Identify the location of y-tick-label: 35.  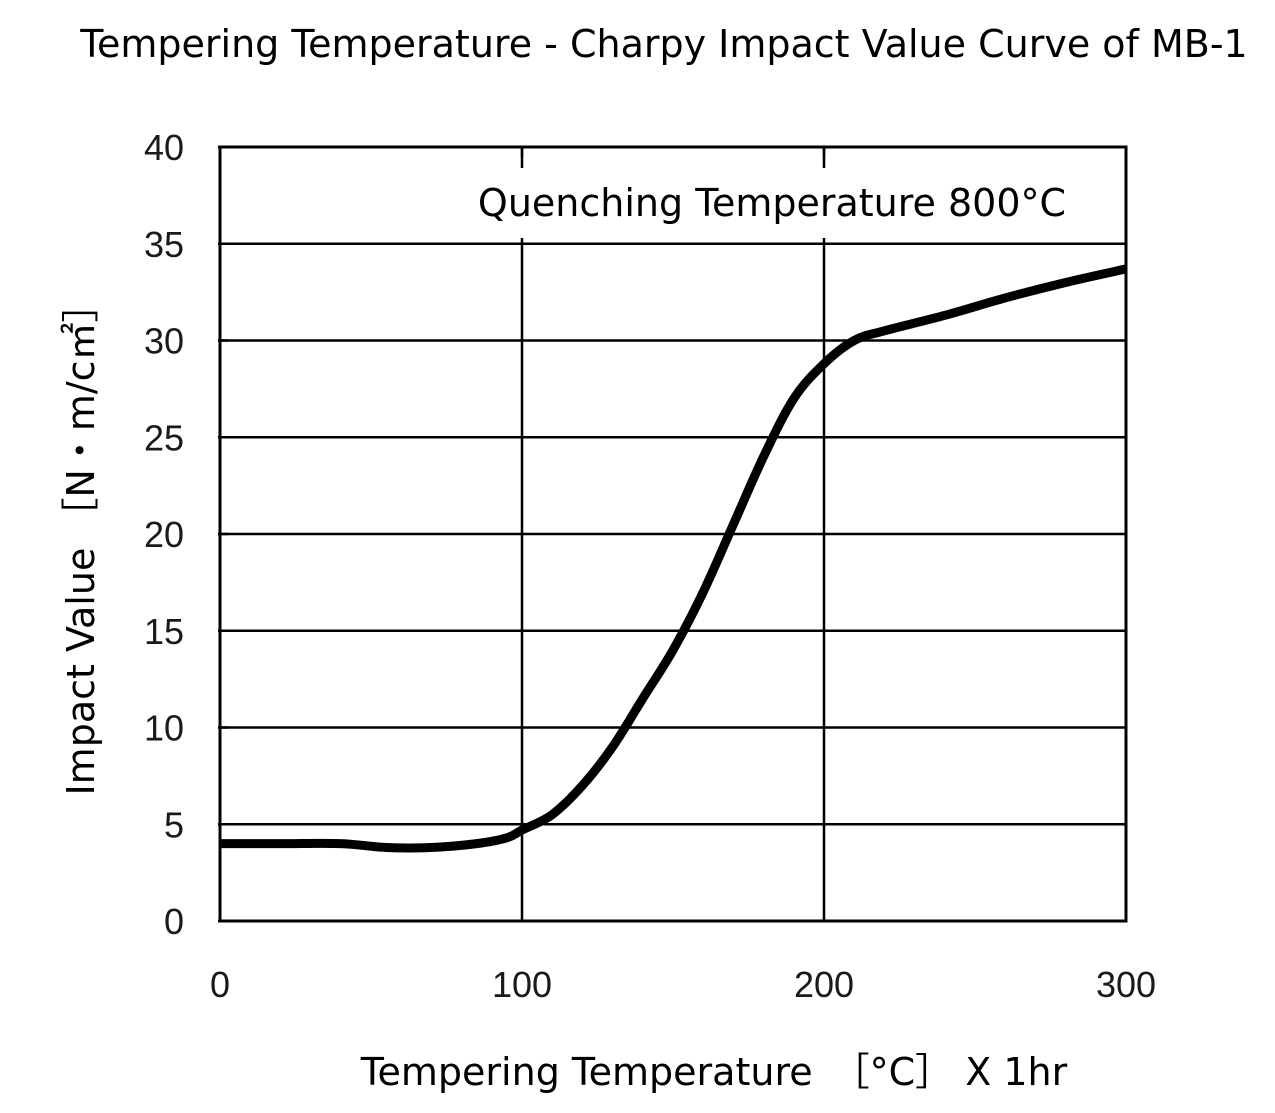
(164, 244).